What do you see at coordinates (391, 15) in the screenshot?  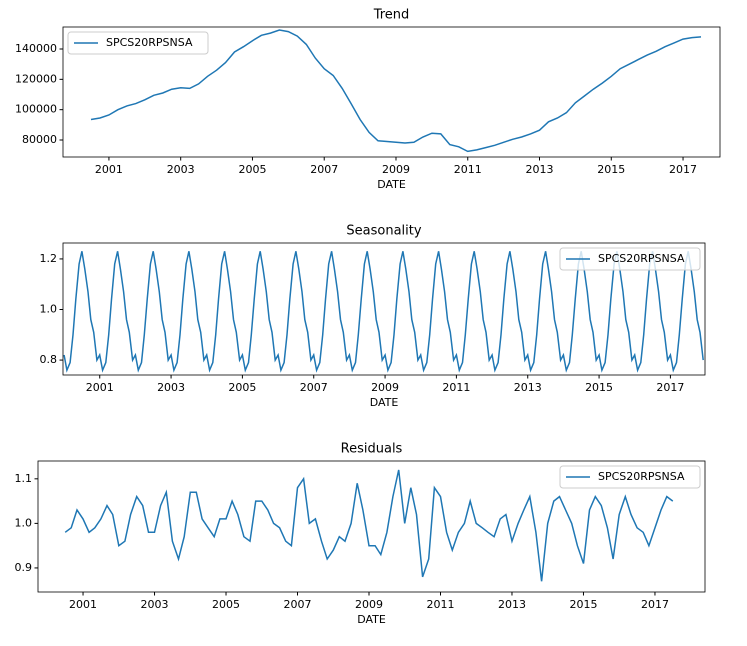 I see `chart-title: Trend` at bounding box center [391, 15].